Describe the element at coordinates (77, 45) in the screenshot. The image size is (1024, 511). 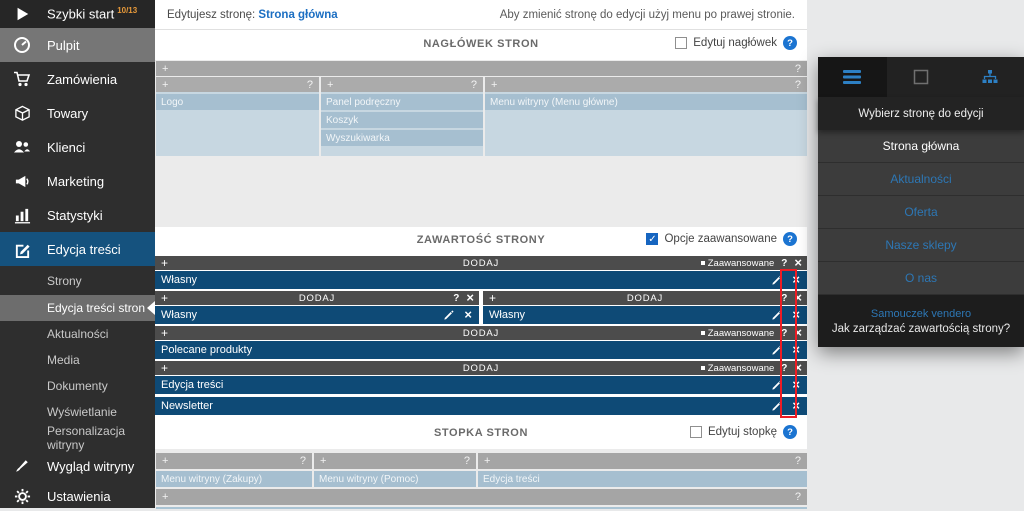
I see `sidebar-item-pulpit: Pulpit` at that location.